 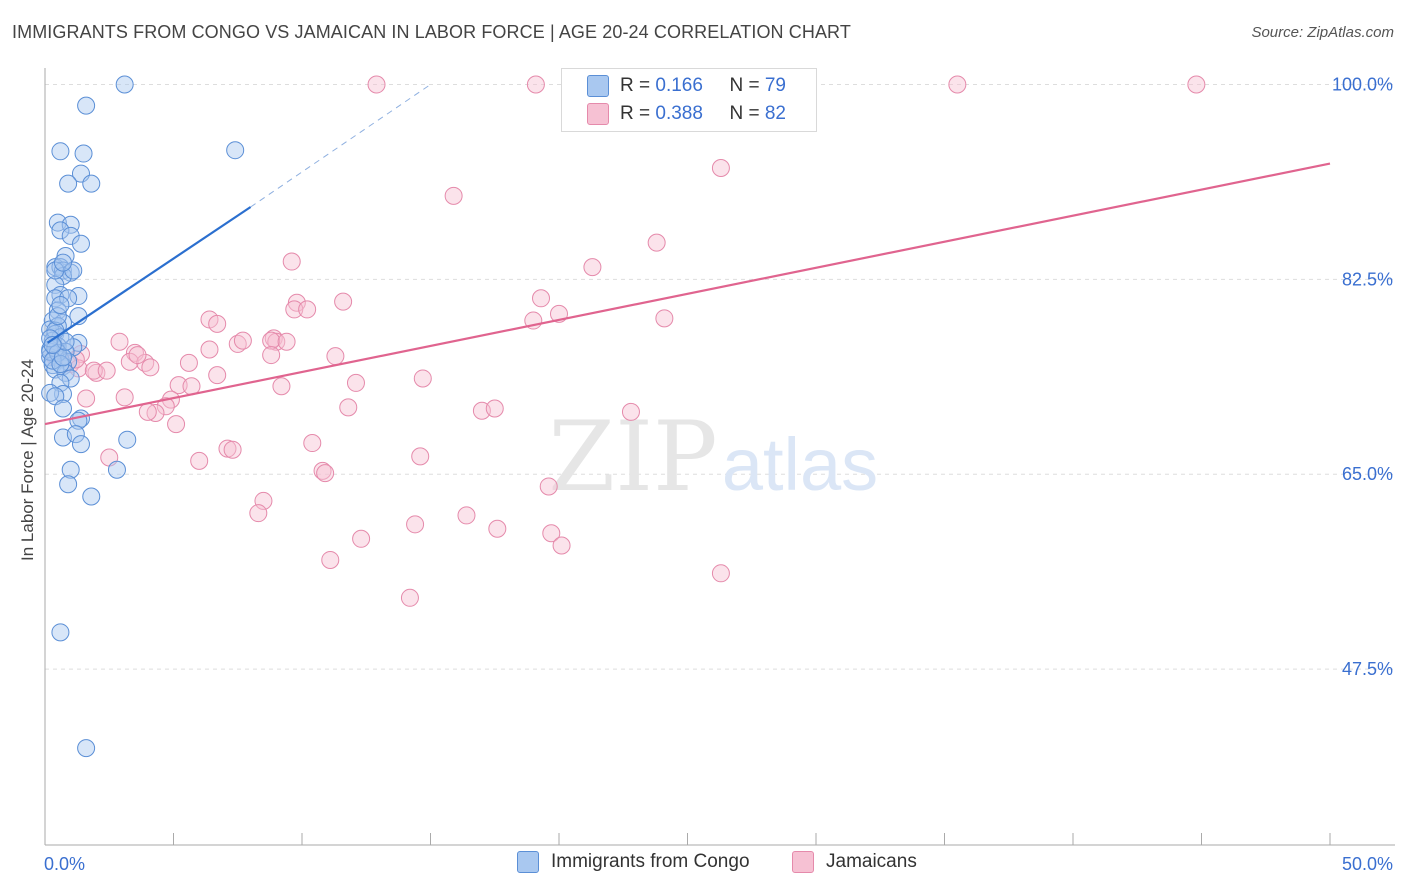 What do you see at coordinates (679, 113) in the screenshot?
I see `legend-r-value: 0.388` at bounding box center [679, 113].